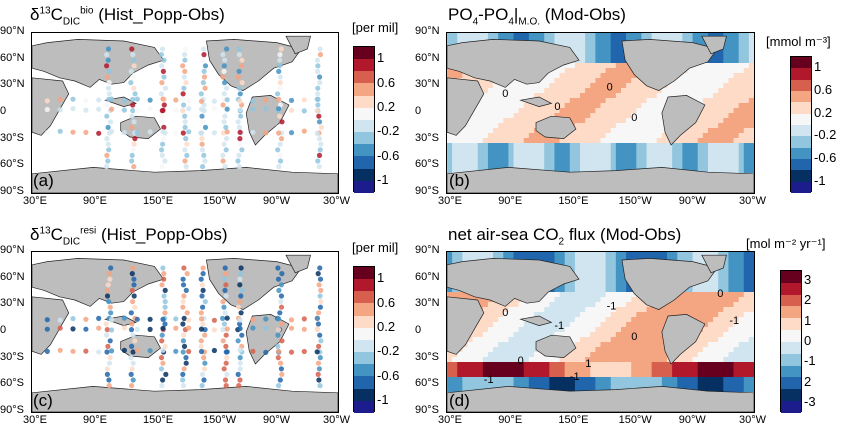 This screenshot has width=850, height=431. What do you see at coordinates (612, 307) in the screenshot?
I see `contour-label: -1` at bounding box center [612, 307].